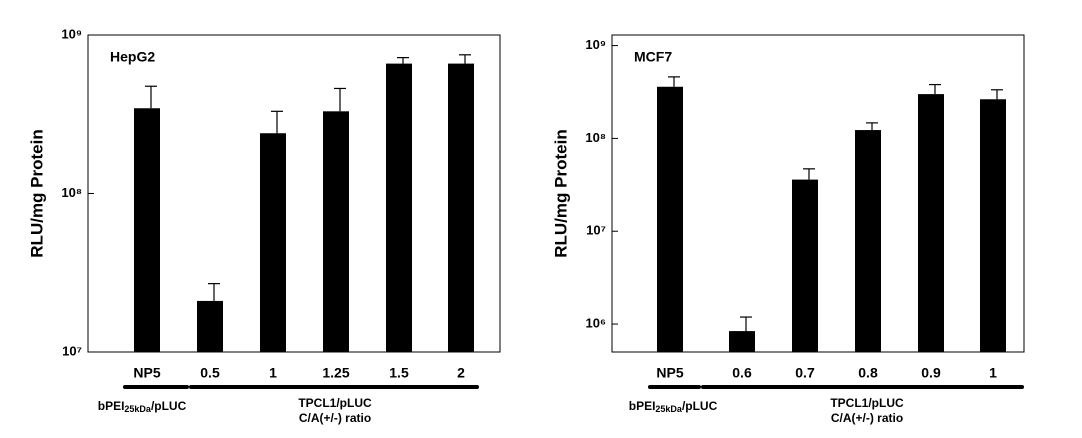 The image size is (1082, 438). Describe the element at coordinates (461, 373) in the screenshot. I see `x-tick-label: 2` at that location.